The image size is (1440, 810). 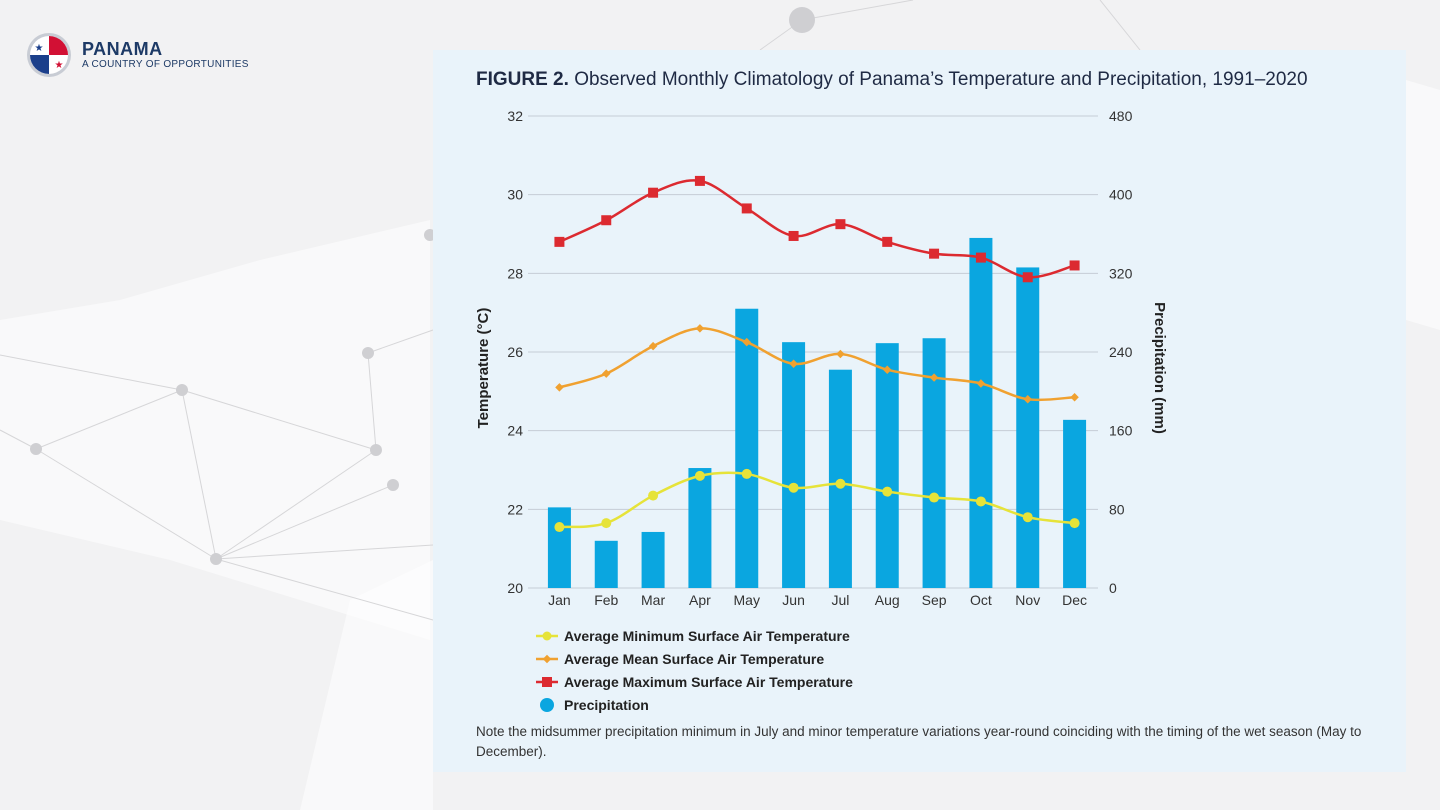 I want to click on legend-item-min-temp: Average Minimum Surface Air Temperature, so click(x=694, y=635).